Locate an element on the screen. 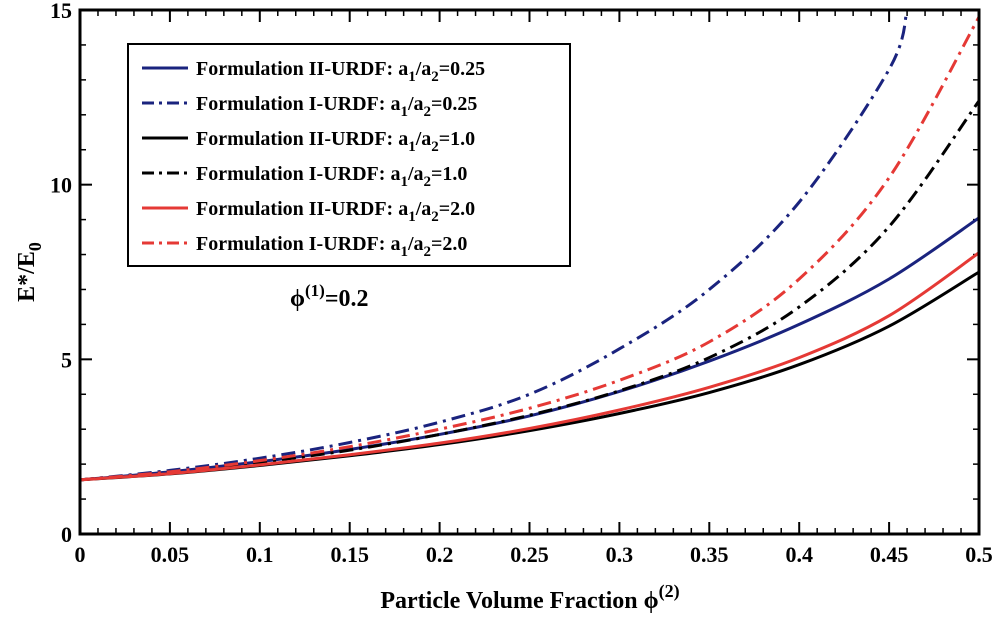 Image resolution: width=1001 pixels, height=618 pixels. y-axis-label-sub: 0 is located at coordinates (35, 246).